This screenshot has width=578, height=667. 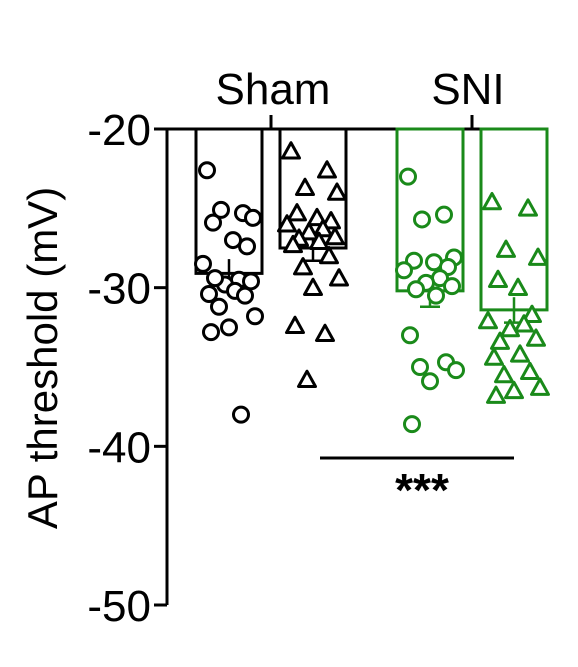 I want to click on group-label-sni: SNI, so click(x=467, y=89).